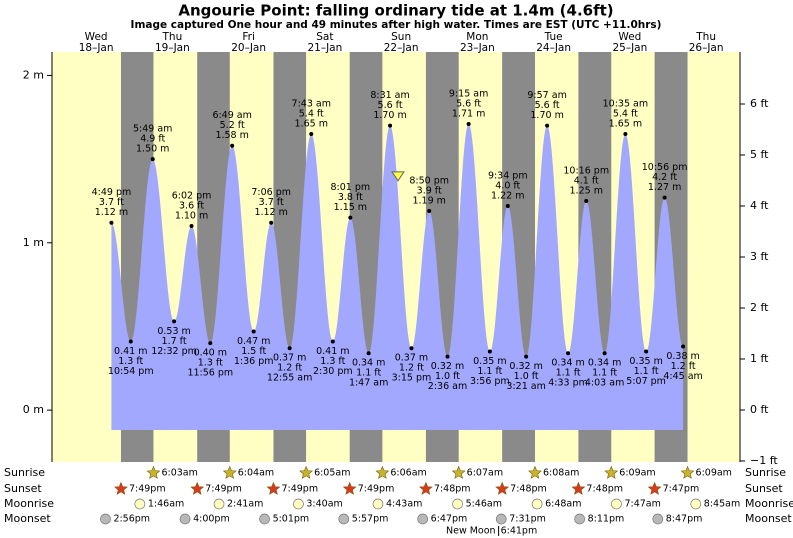 This screenshot has width=793, height=538. I want to click on tide-label: 7:06 pm, so click(271, 192).